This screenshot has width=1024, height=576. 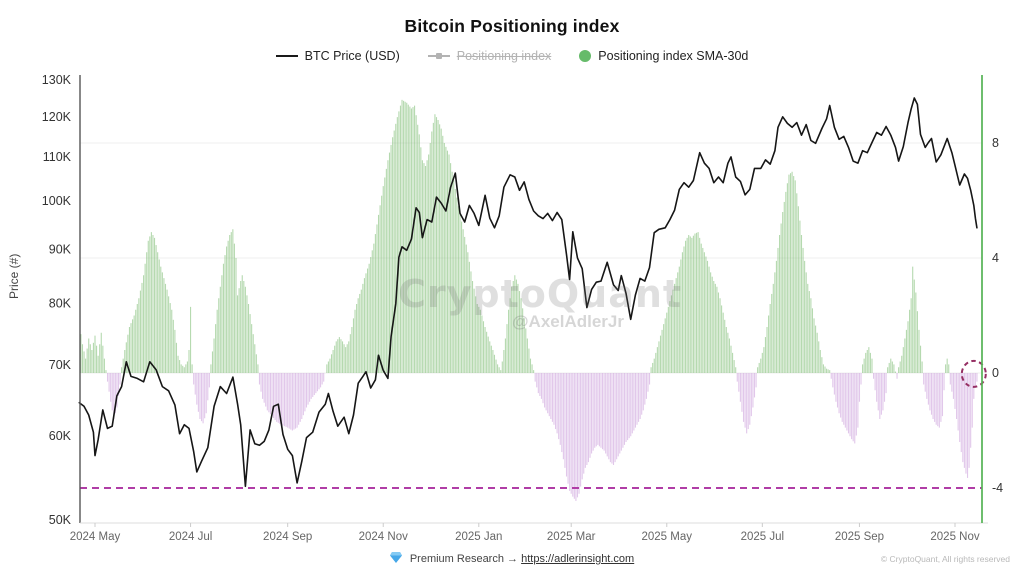 What do you see at coordinates (286, 56) in the screenshot?
I see `line-swatch-icon` at bounding box center [286, 56].